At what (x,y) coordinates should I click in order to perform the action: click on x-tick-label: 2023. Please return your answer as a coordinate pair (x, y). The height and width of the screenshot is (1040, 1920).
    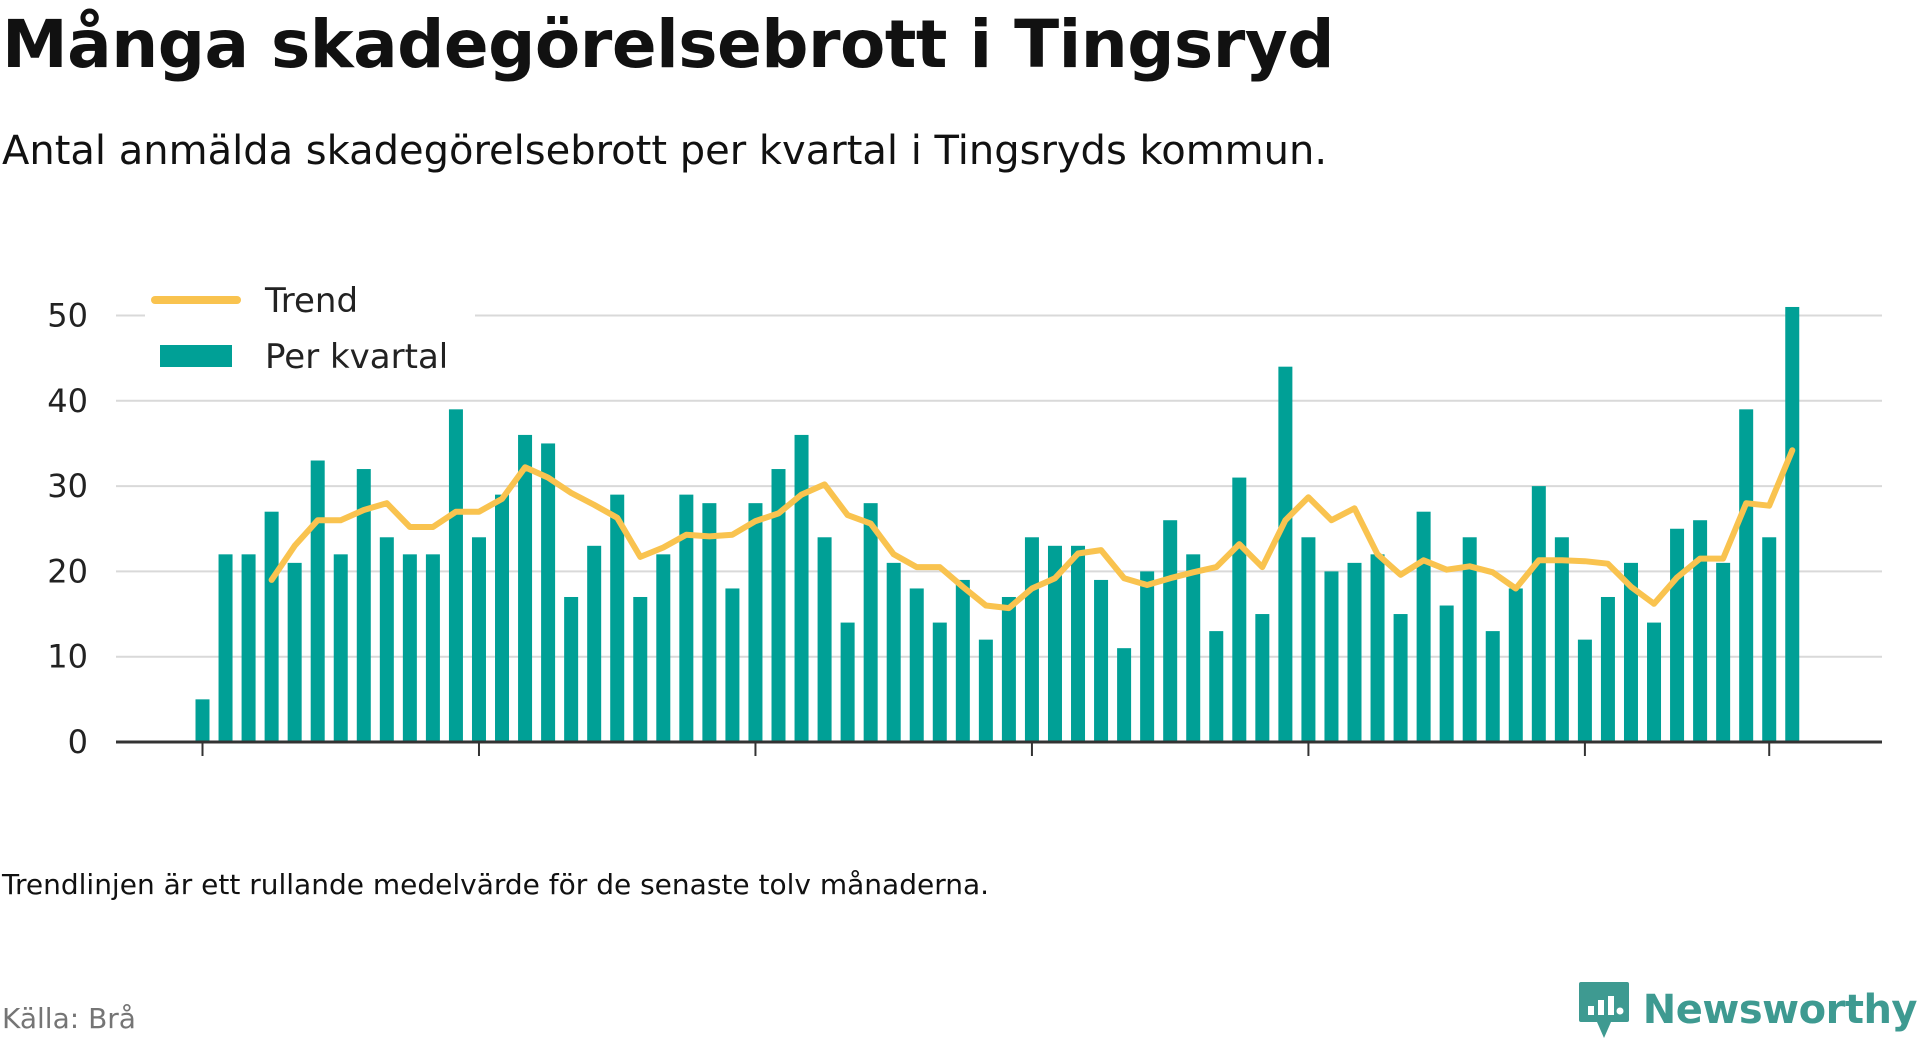
    Looking at the image, I should click on (1769, 768).